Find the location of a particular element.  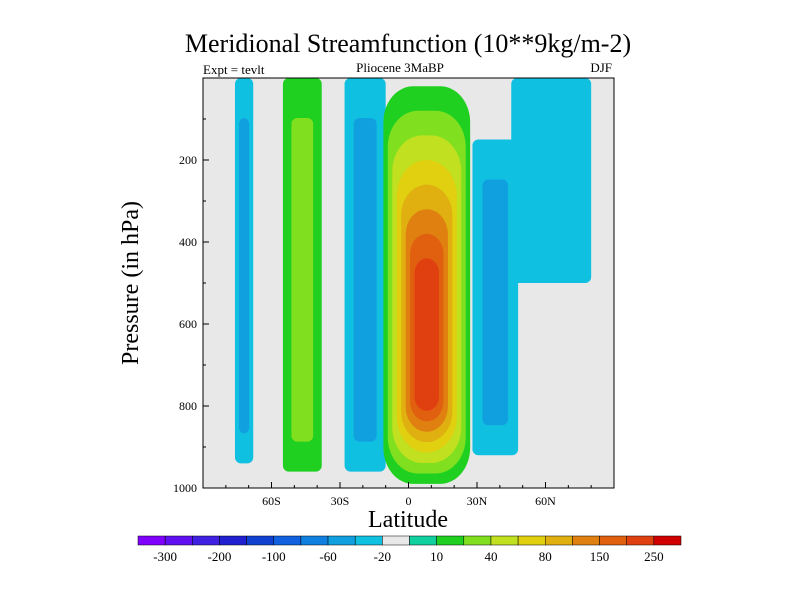

y-tick-label: 400 is located at coordinates (188, 242).